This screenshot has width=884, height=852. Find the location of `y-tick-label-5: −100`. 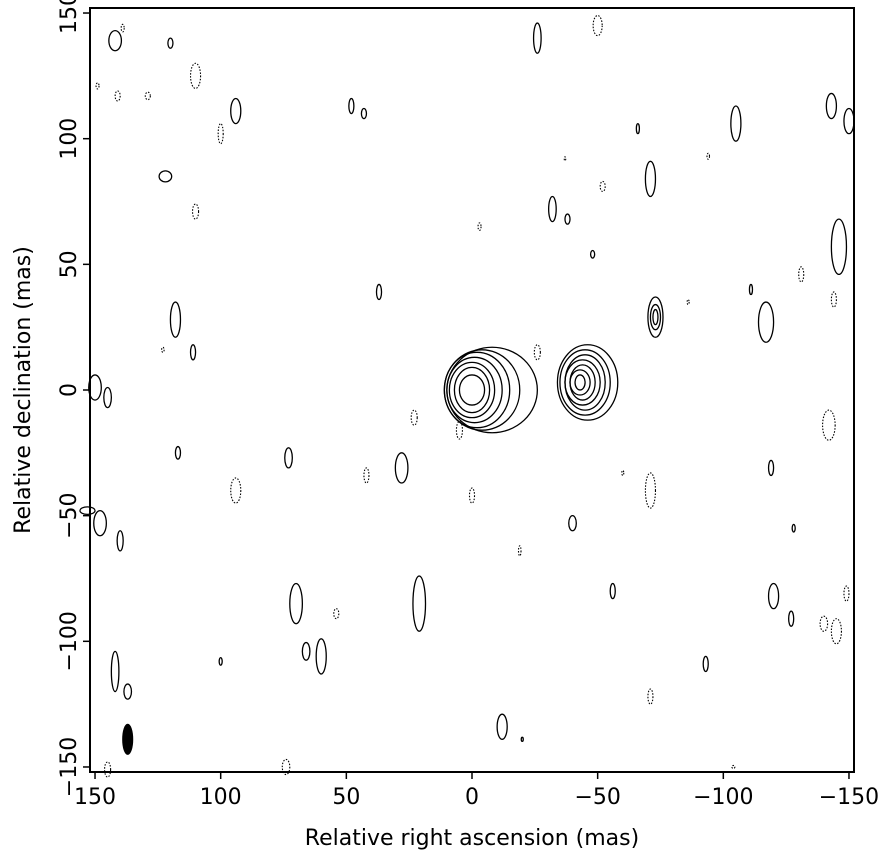

y-tick-label-5: −100 is located at coordinates (69, 641).